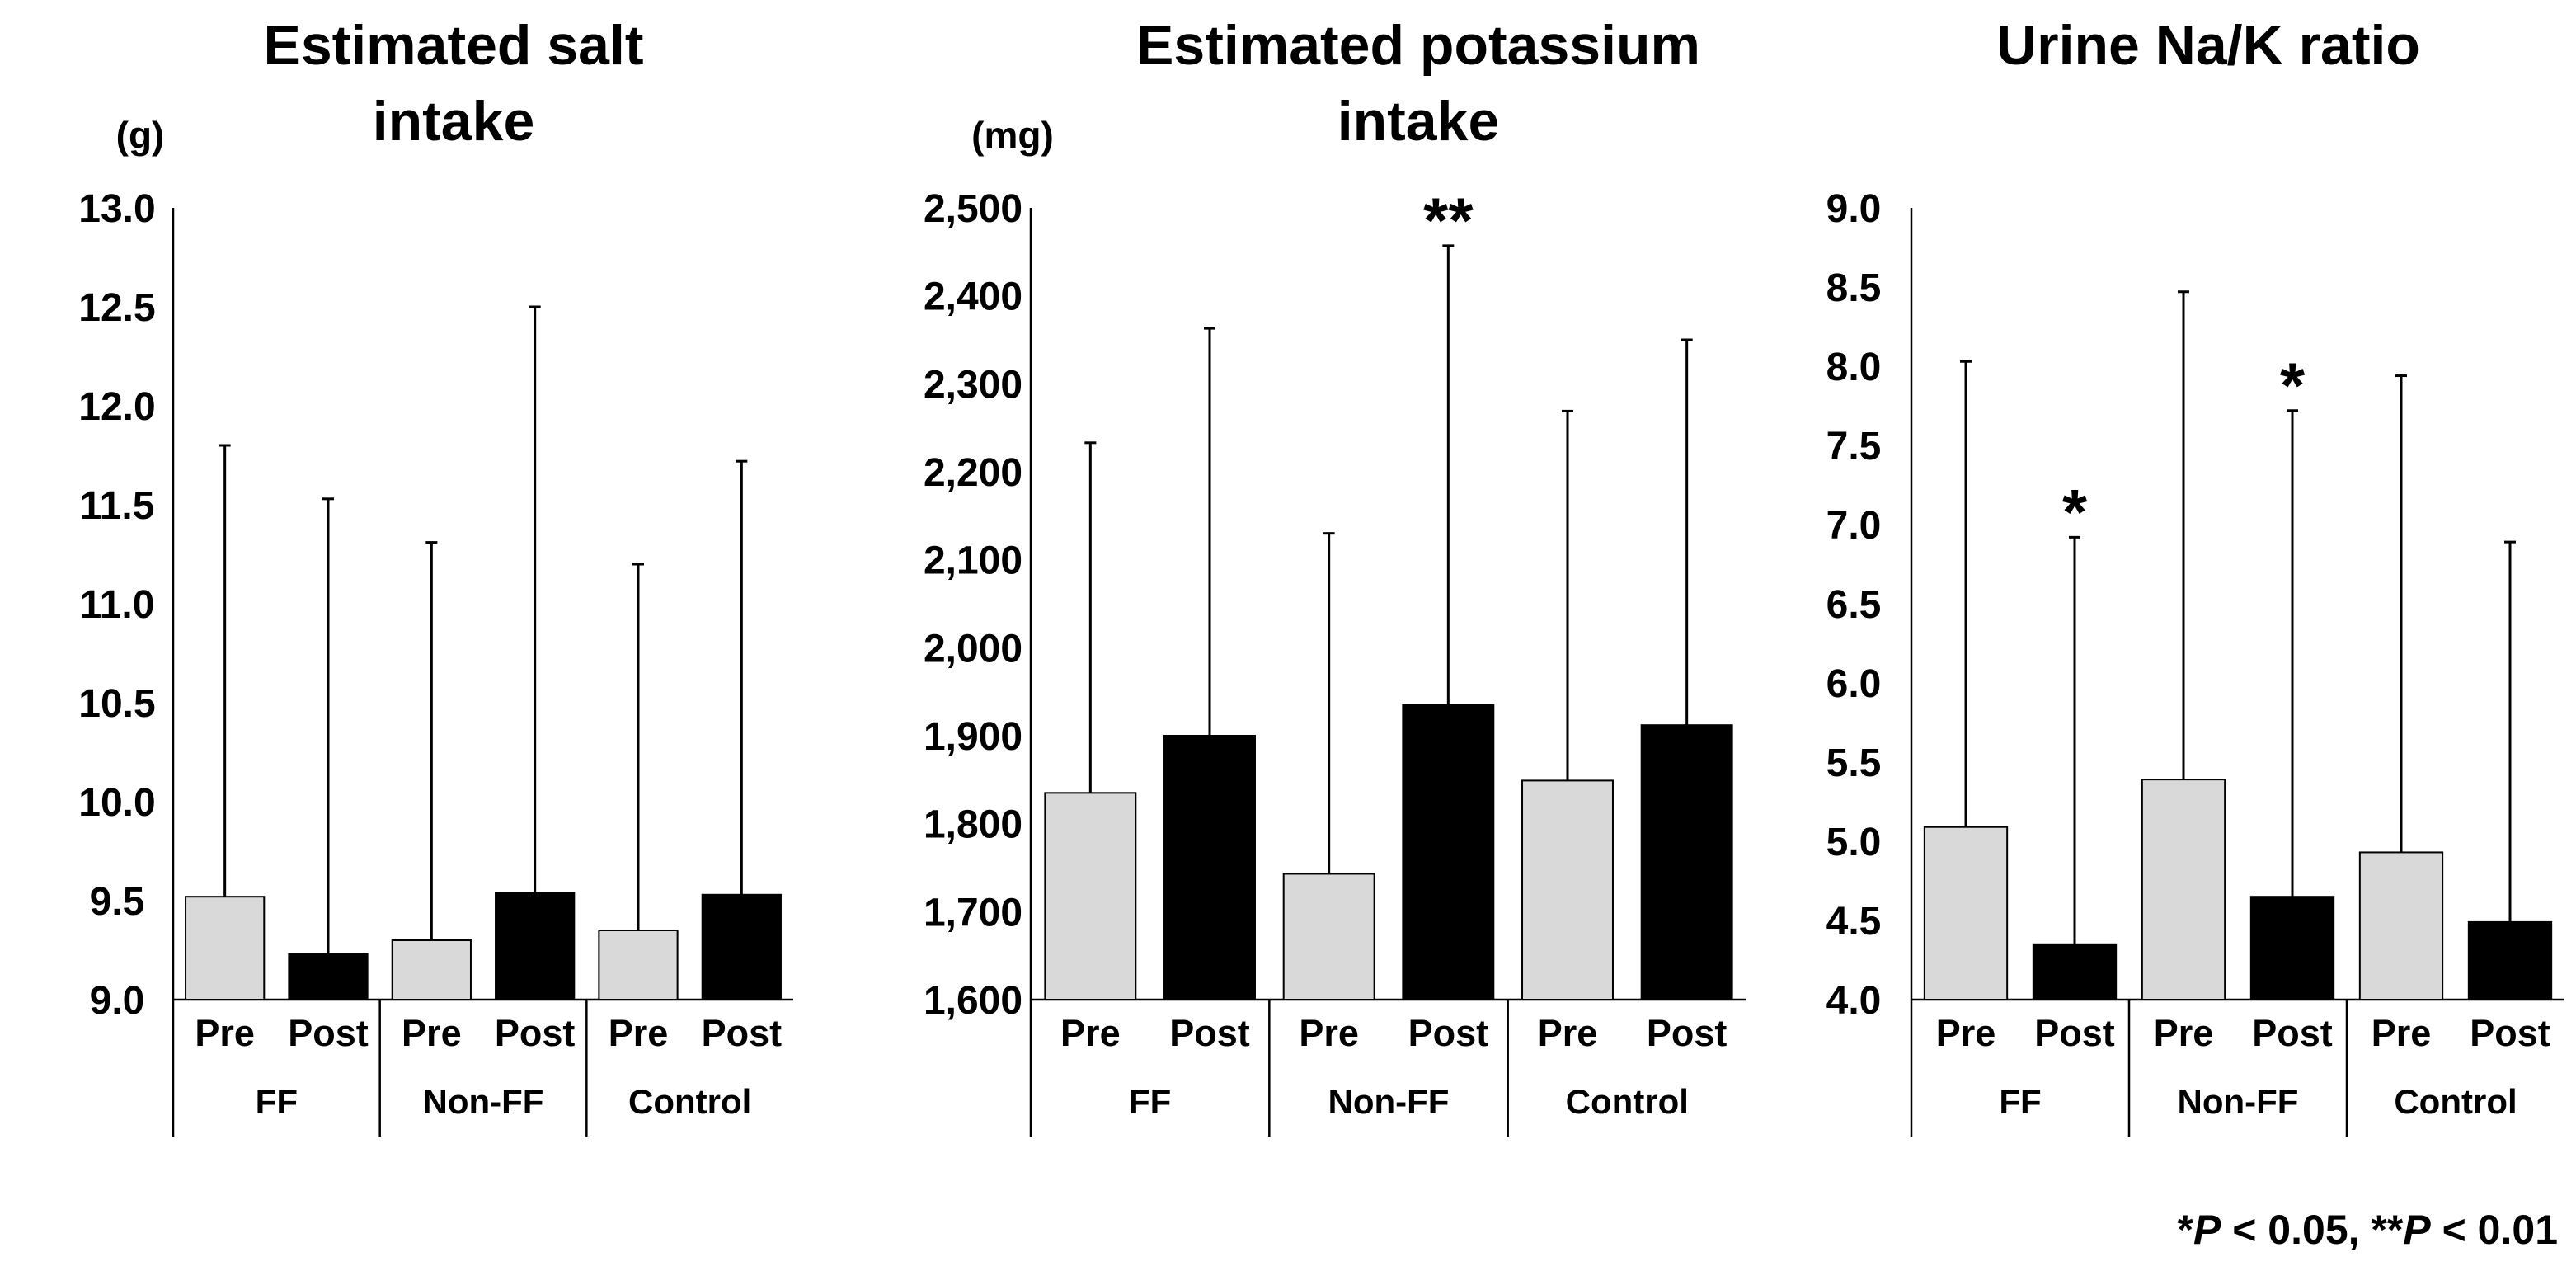 This screenshot has width=2576, height=1271. Describe the element at coordinates (2417, 1230) in the screenshot. I see `footnote-p-double: P` at that location.